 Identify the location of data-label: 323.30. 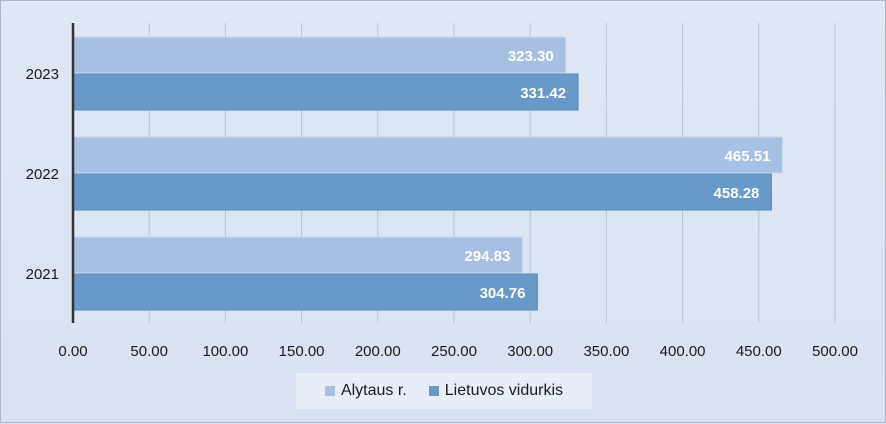
(531, 56).